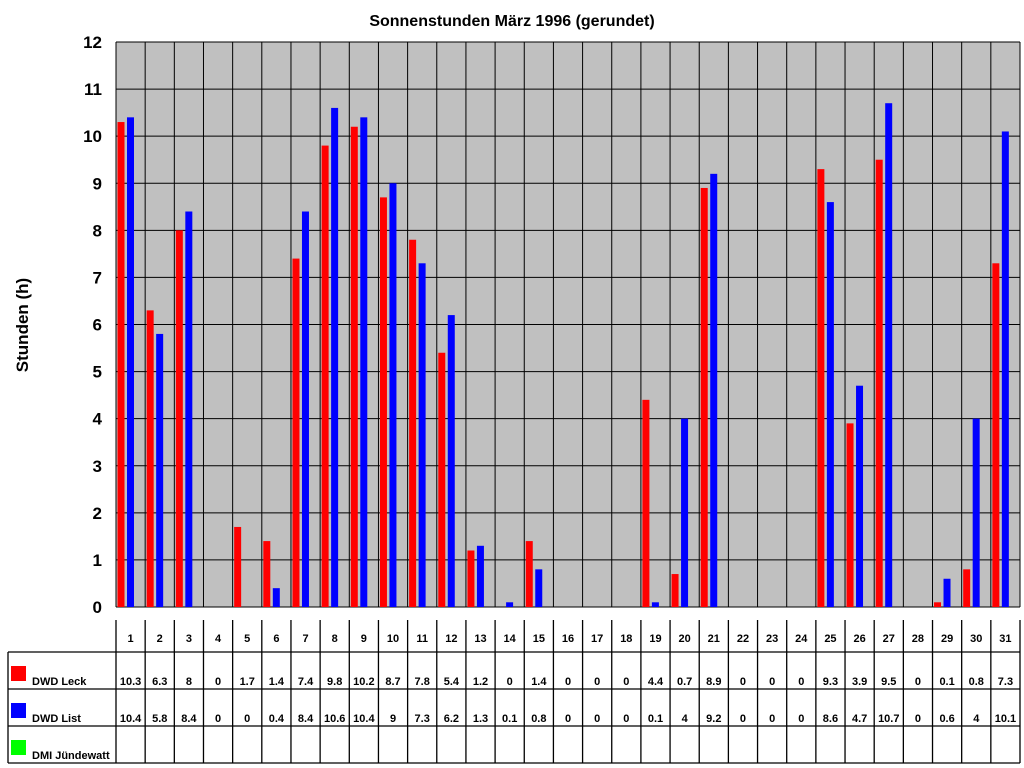  Describe the element at coordinates (743, 639) in the screenshot. I see `x-tick-label: 22` at that location.